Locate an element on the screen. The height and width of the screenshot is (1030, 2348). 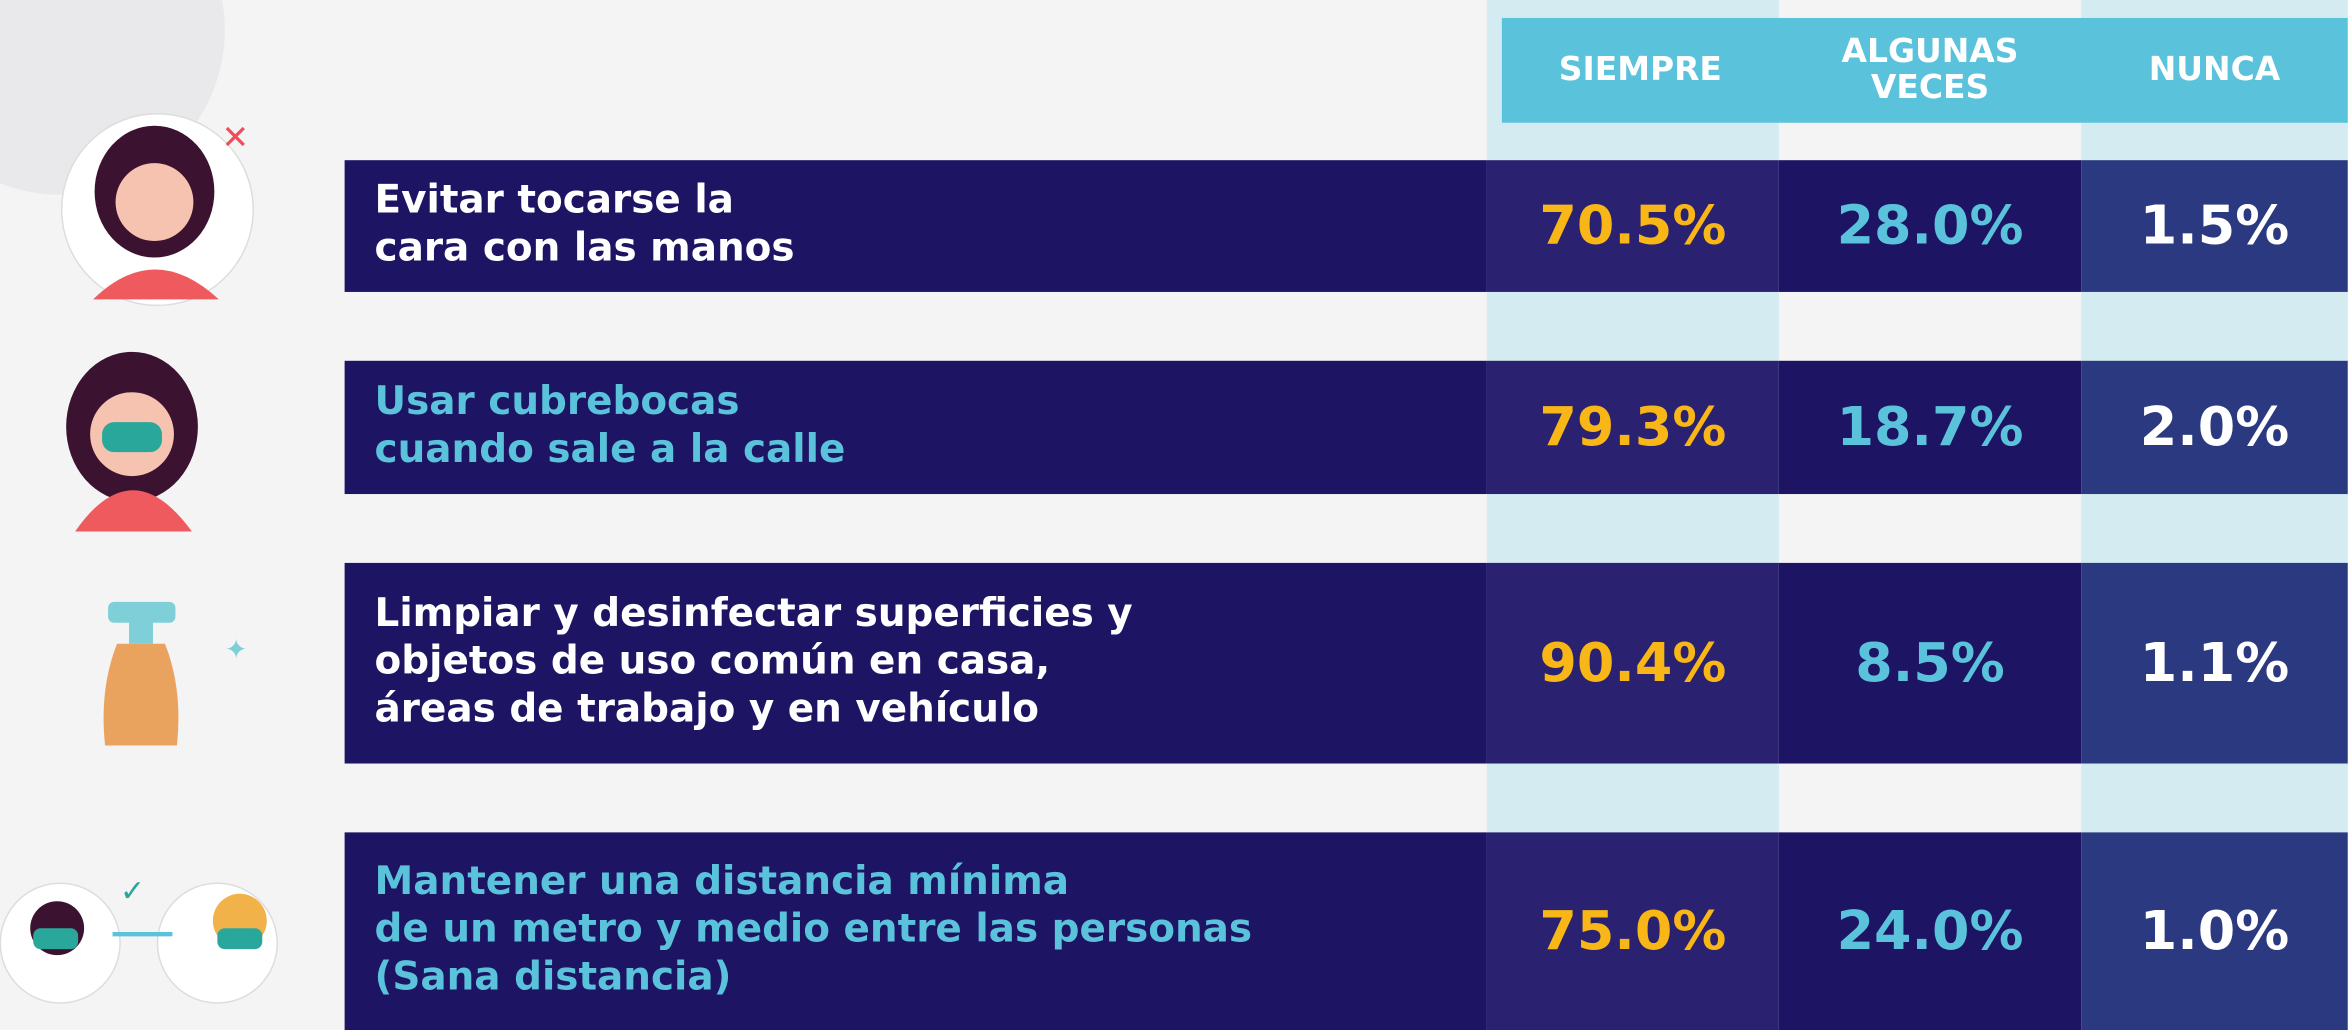
value: 24.0% is located at coordinates (1930, 930).